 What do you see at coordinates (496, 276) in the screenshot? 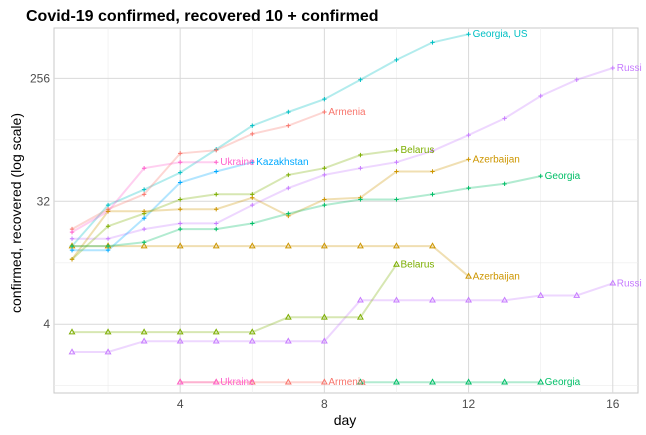
I see `series-end-label: Azerbaijan` at bounding box center [496, 276].